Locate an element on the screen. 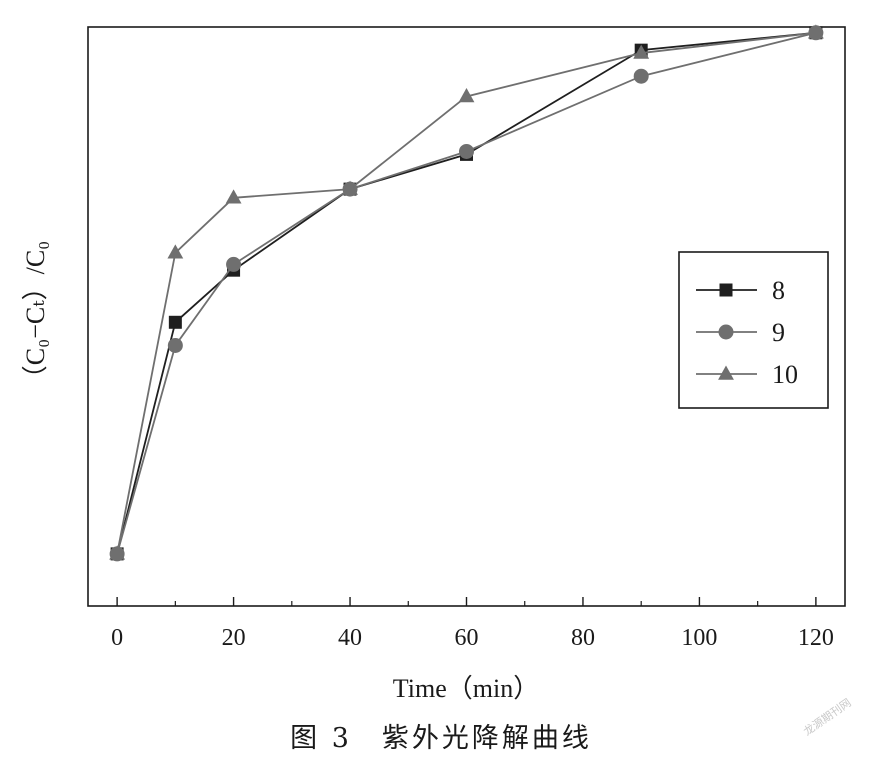 This screenshot has height=769, width=882. x-tick-label: 80 is located at coordinates (583, 638).